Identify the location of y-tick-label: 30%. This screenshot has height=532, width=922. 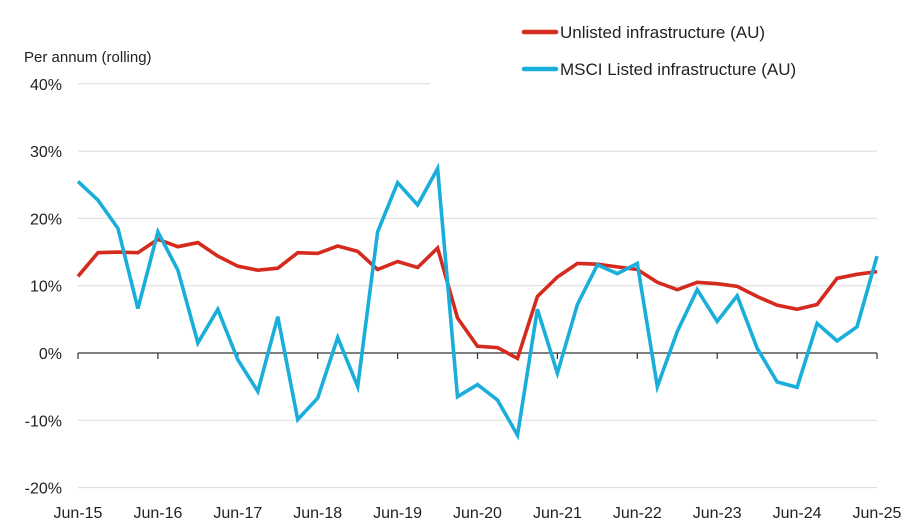
(46, 152).